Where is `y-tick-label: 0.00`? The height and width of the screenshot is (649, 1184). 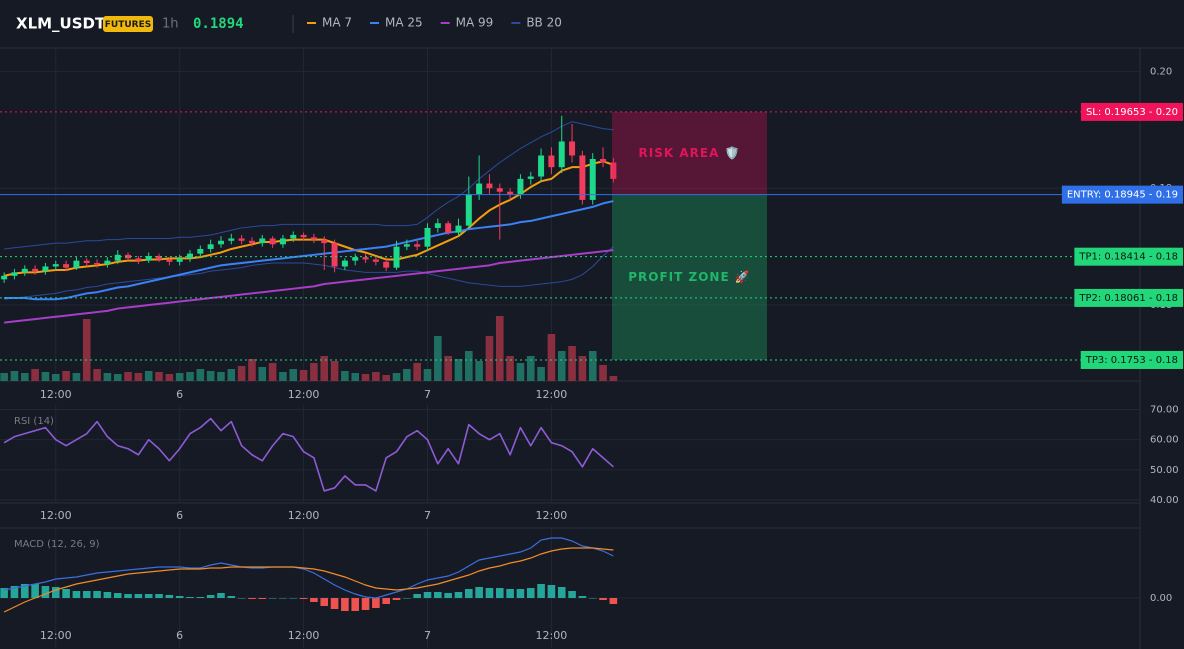 y-tick-label: 0.00 is located at coordinates (1161, 598).